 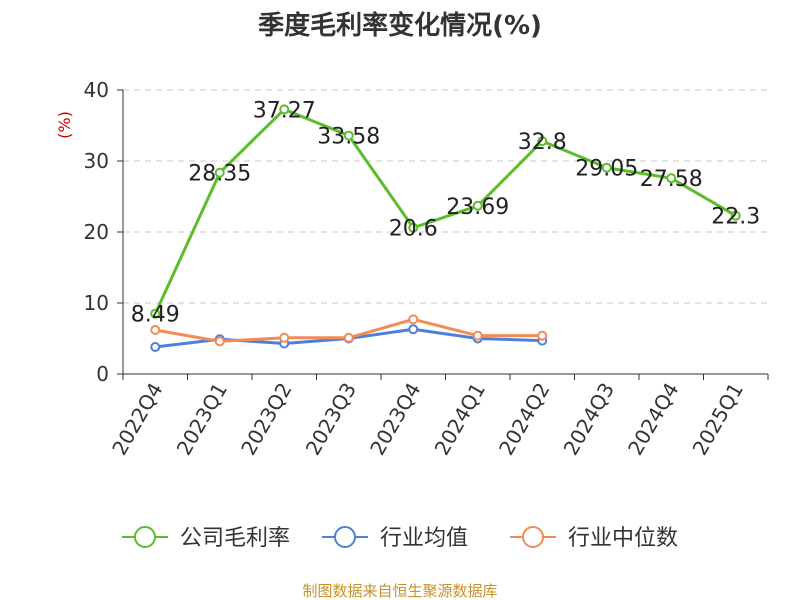 I want to click on y-axis-label: (%), so click(x=64, y=125).